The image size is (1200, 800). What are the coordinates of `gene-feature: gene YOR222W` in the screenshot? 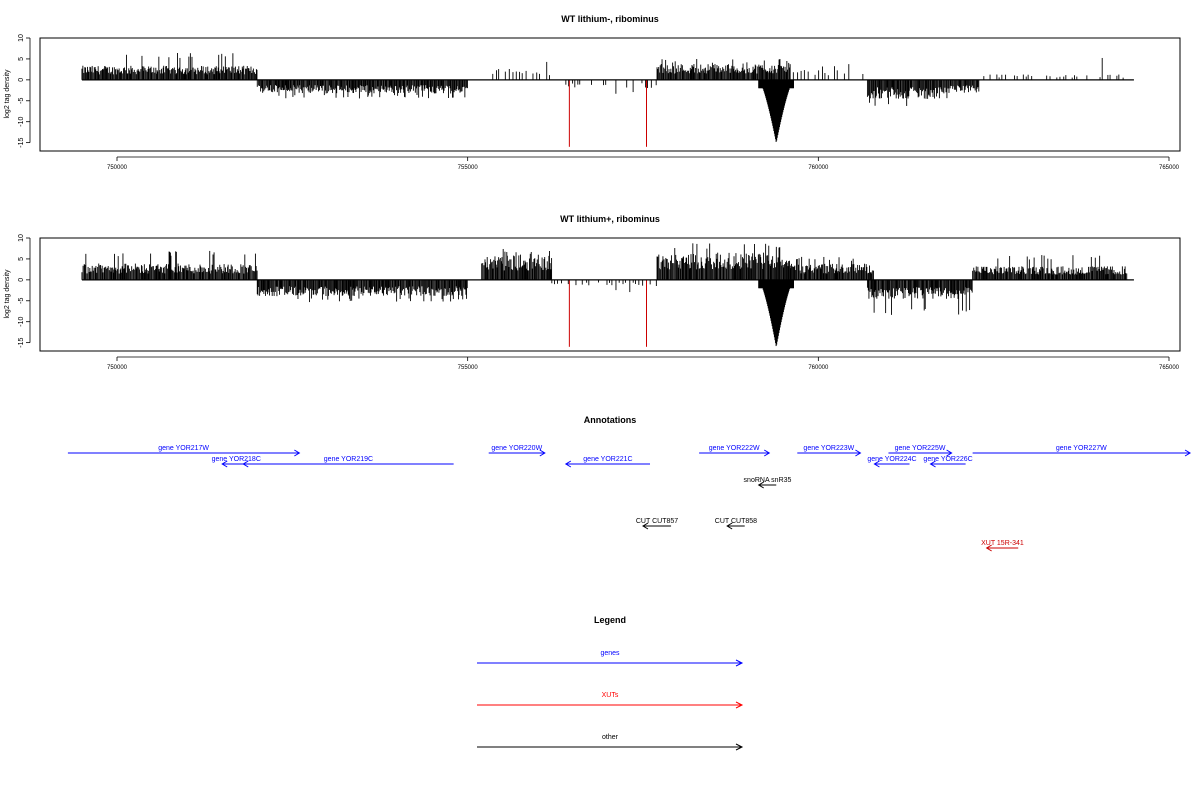 It's located at (735, 451).